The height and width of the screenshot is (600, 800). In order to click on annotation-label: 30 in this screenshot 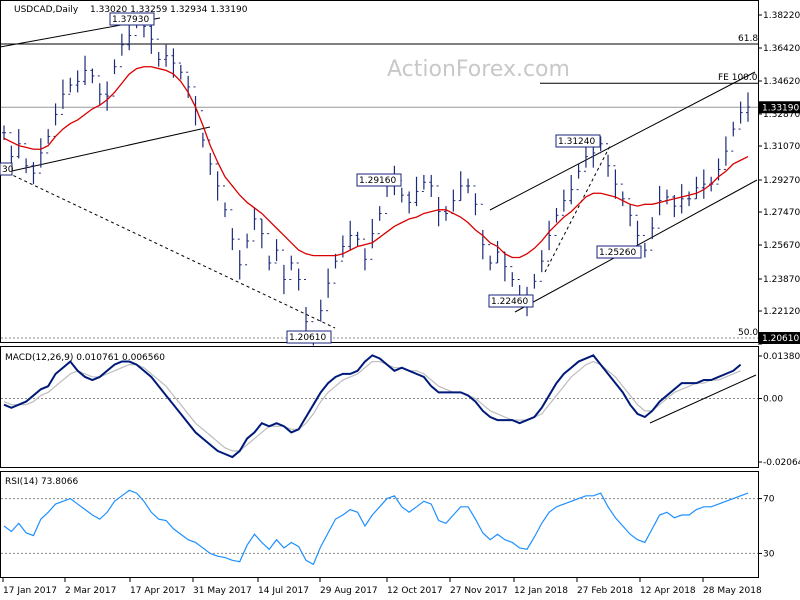, I will do `click(8, 170)`.